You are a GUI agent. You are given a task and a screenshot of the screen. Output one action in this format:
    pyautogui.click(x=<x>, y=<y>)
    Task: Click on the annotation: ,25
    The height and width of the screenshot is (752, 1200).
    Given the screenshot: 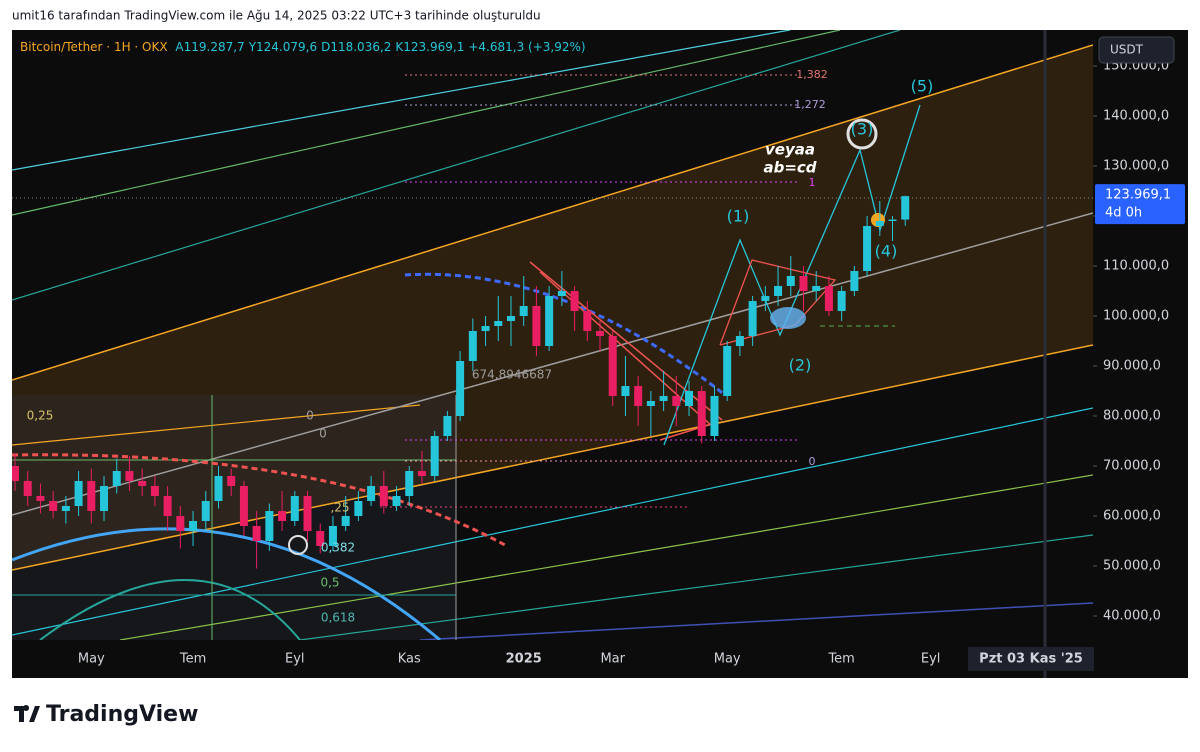 What is the action you would take?
    pyautogui.click(x=339, y=508)
    